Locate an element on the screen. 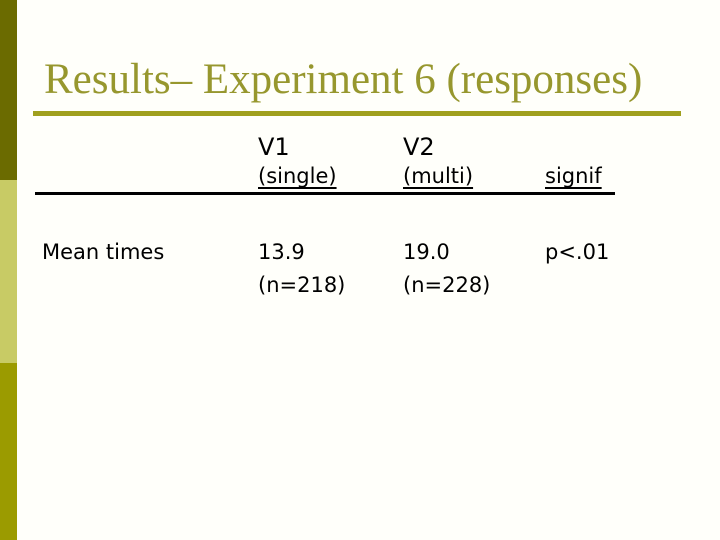 This screenshot has height=540, width=720. column-subheader-signif: signif is located at coordinates (573, 176).